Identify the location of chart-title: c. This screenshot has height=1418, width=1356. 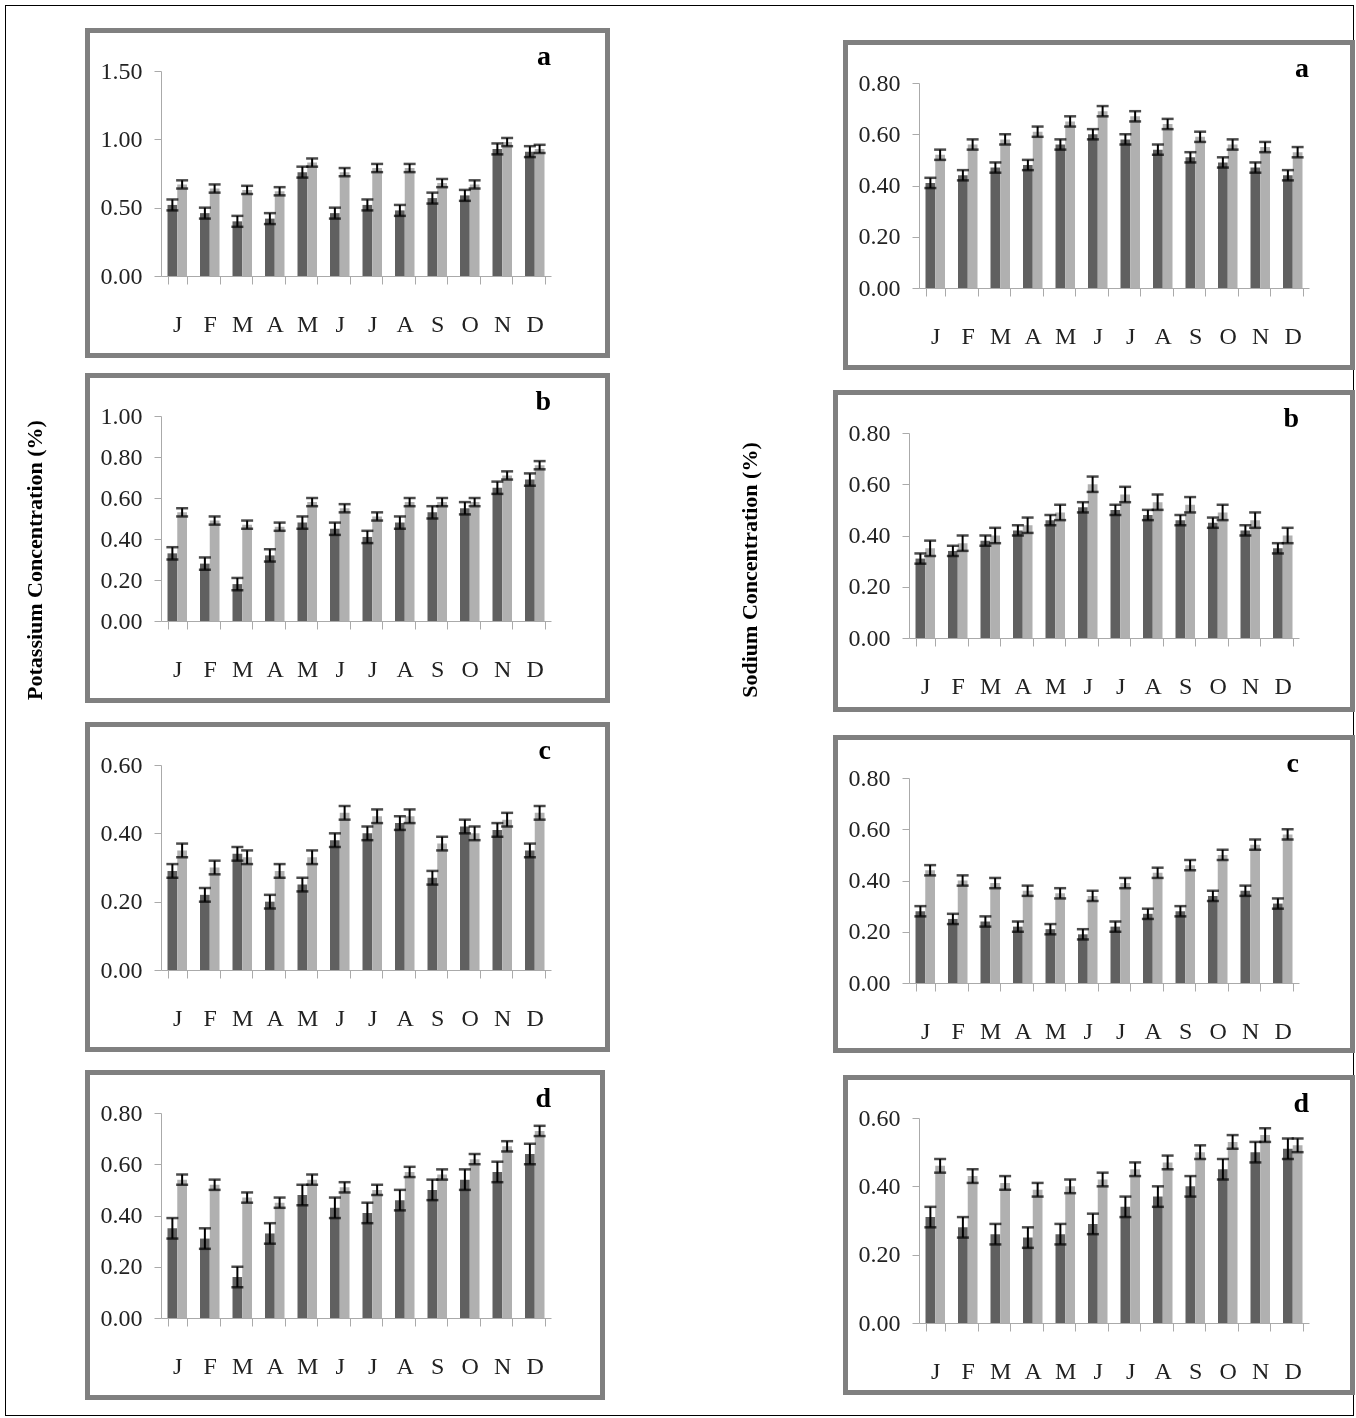
(544, 749).